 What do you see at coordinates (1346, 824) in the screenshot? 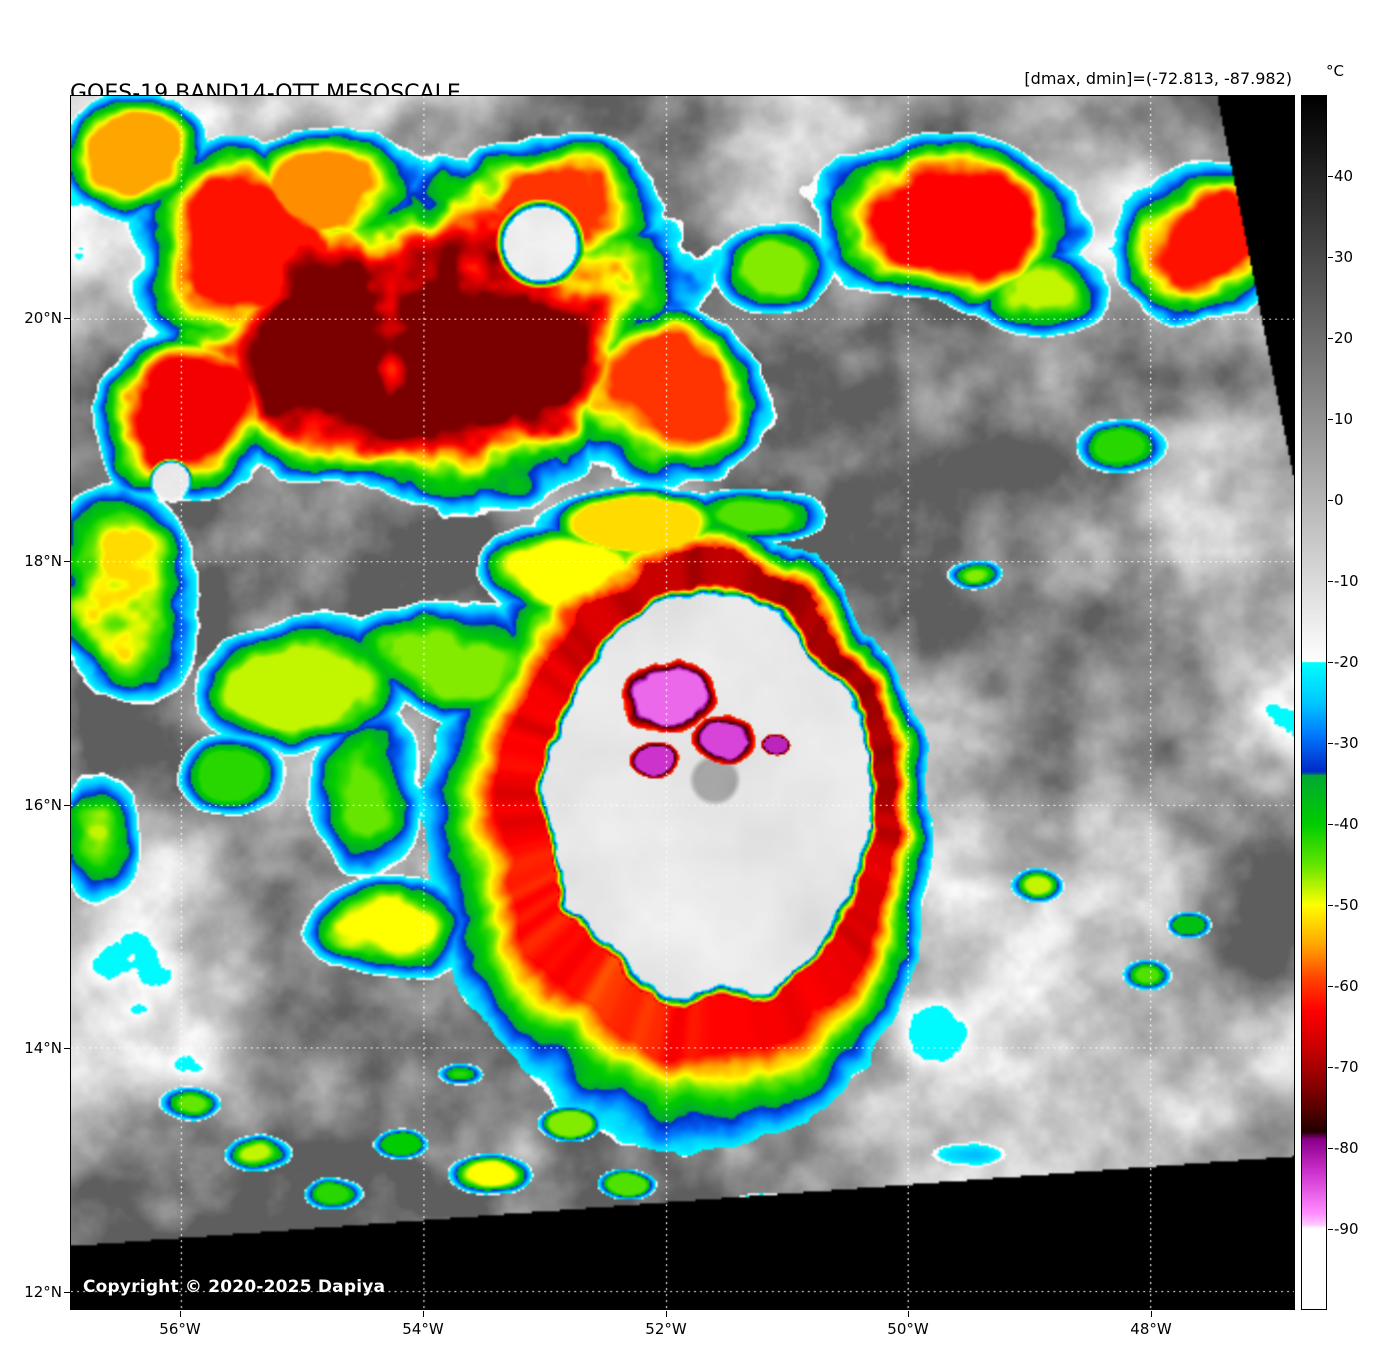
I see `colorbar-tick-label: -40` at bounding box center [1346, 824].